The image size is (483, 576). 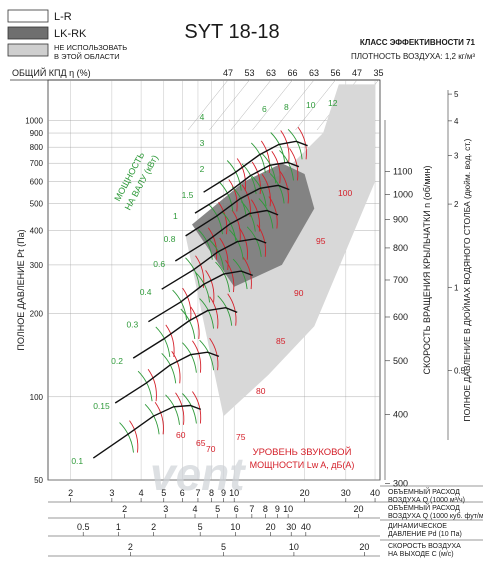 What do you see at coordinates (38, 480) in the screenshot?
I see `y-tick-label: 50` at bounding box center [38, 480].